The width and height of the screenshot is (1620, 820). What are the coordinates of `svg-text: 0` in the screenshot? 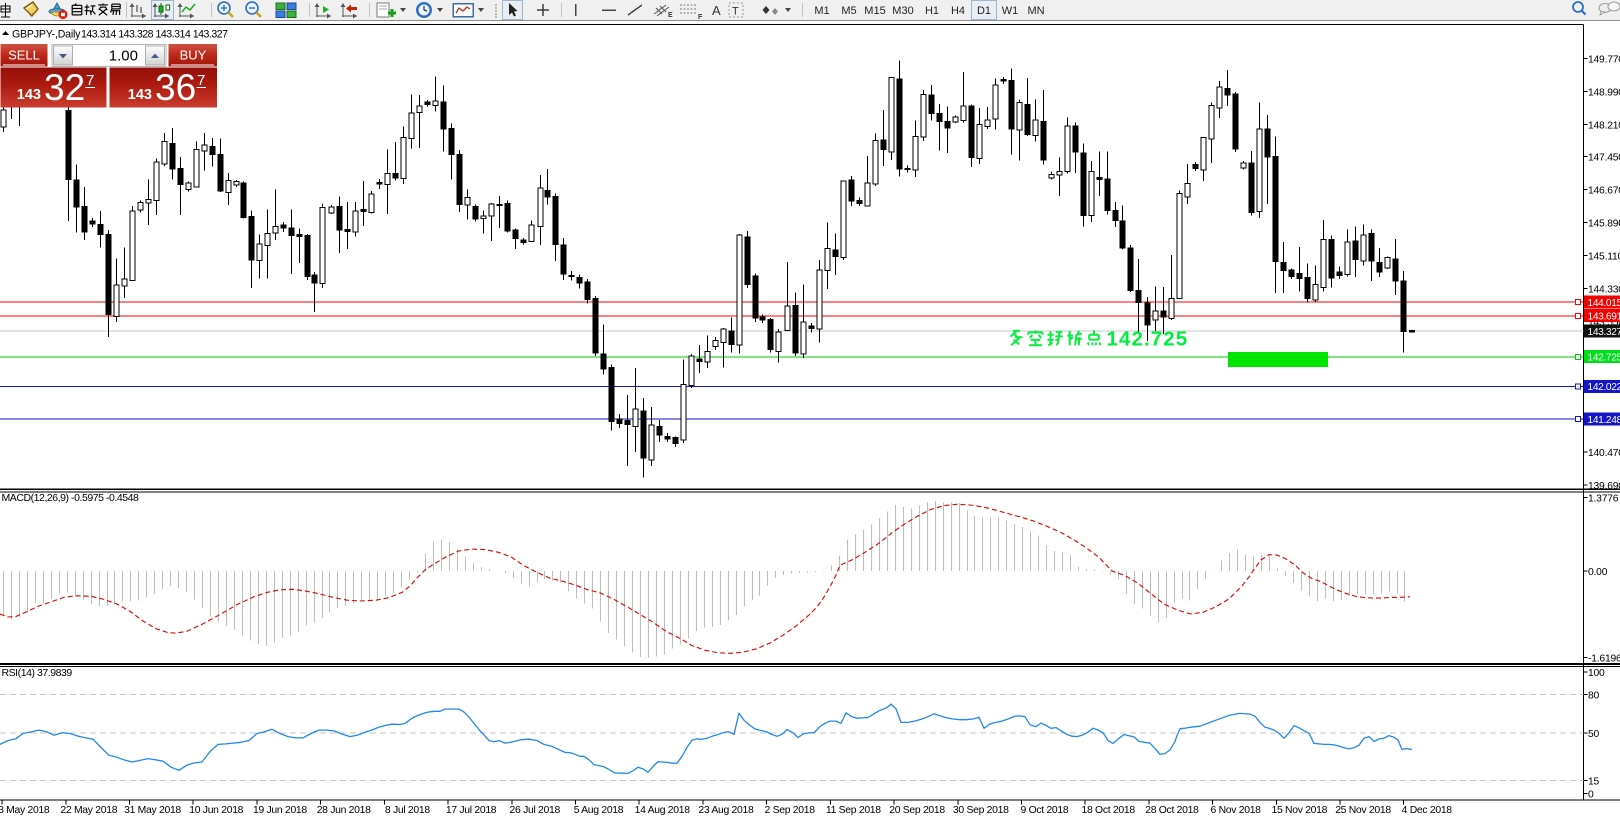 It's located at (1591, 794).